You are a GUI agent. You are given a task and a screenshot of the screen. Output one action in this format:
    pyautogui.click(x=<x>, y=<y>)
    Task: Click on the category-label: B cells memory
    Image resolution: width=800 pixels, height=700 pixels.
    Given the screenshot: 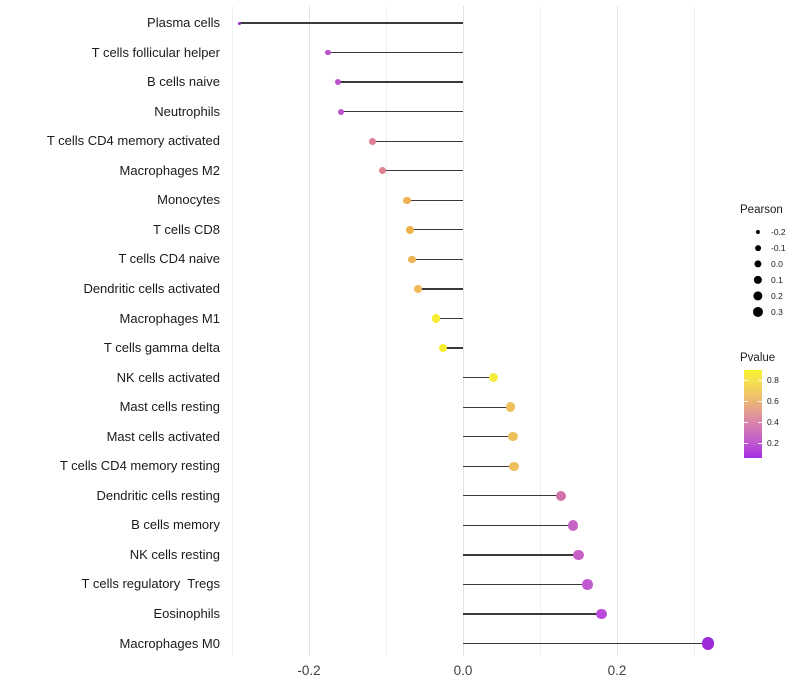 What is the action you would take?
    pyautogui.click(x=175, y=525)
    